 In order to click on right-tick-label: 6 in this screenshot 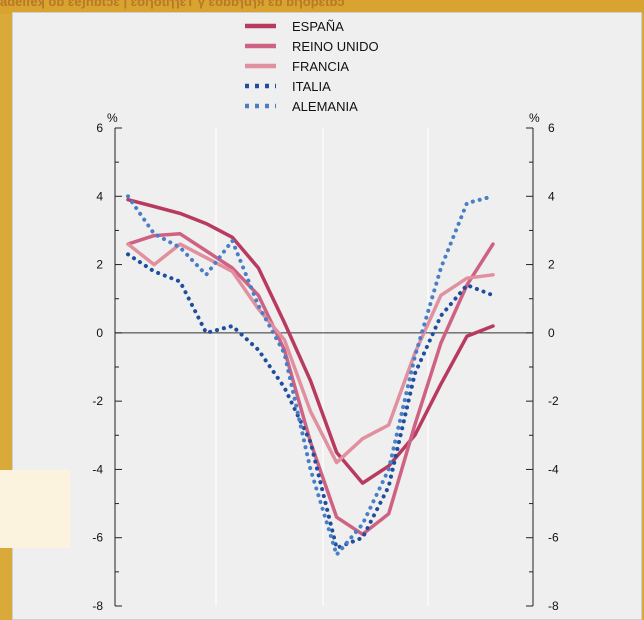, I will do `click(551, 128)`.